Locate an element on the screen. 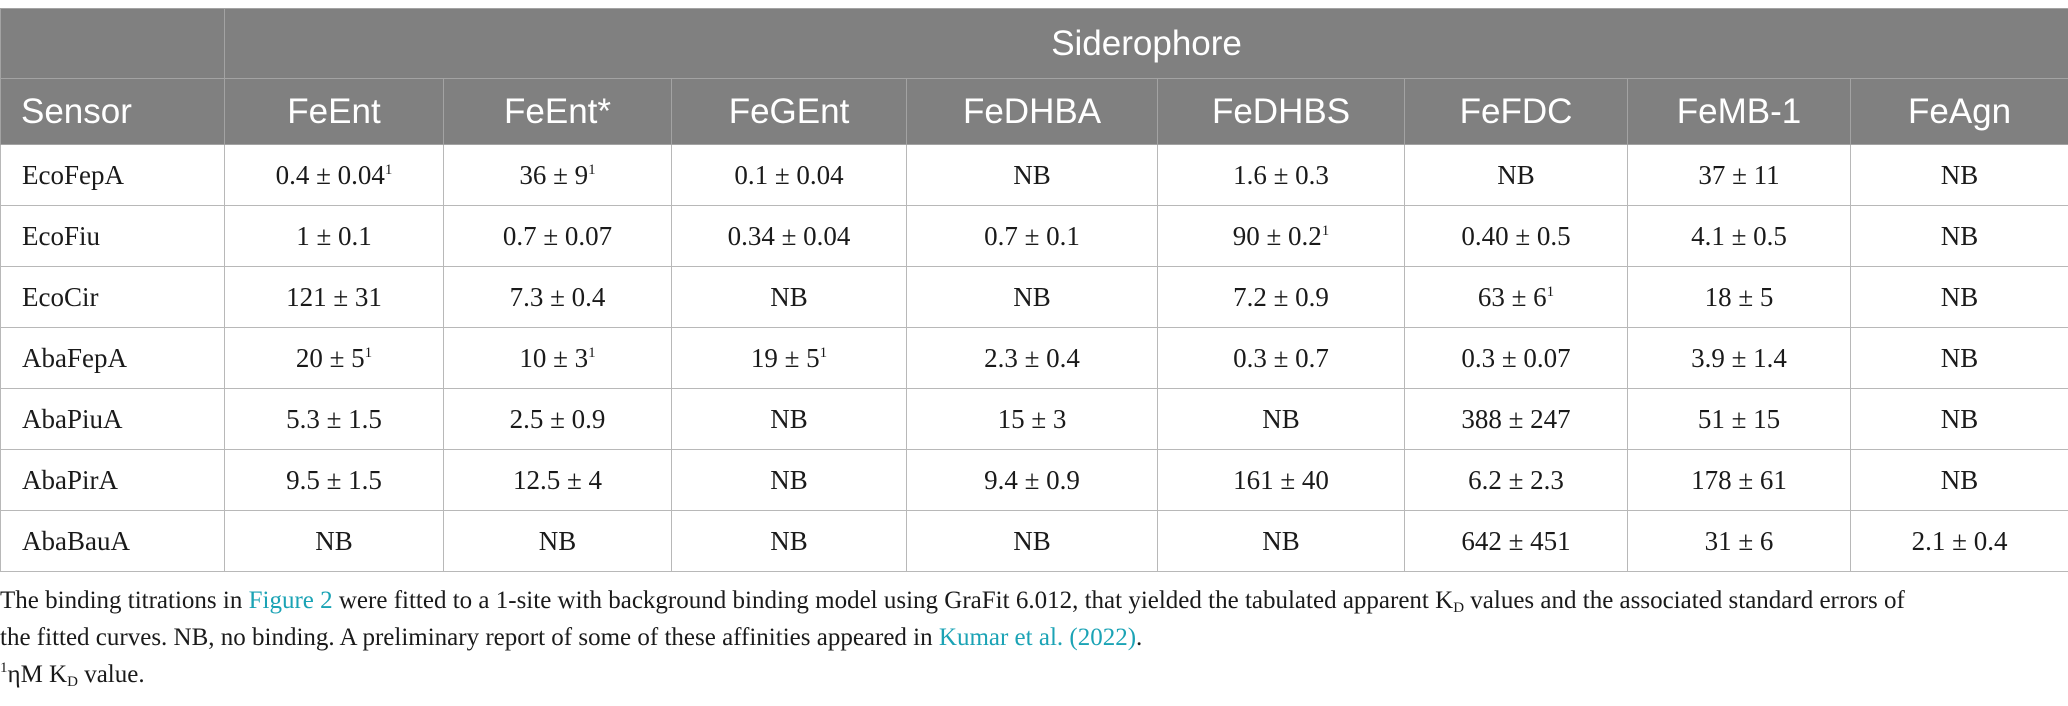  corner-cell is located at coordinates (112, 43).